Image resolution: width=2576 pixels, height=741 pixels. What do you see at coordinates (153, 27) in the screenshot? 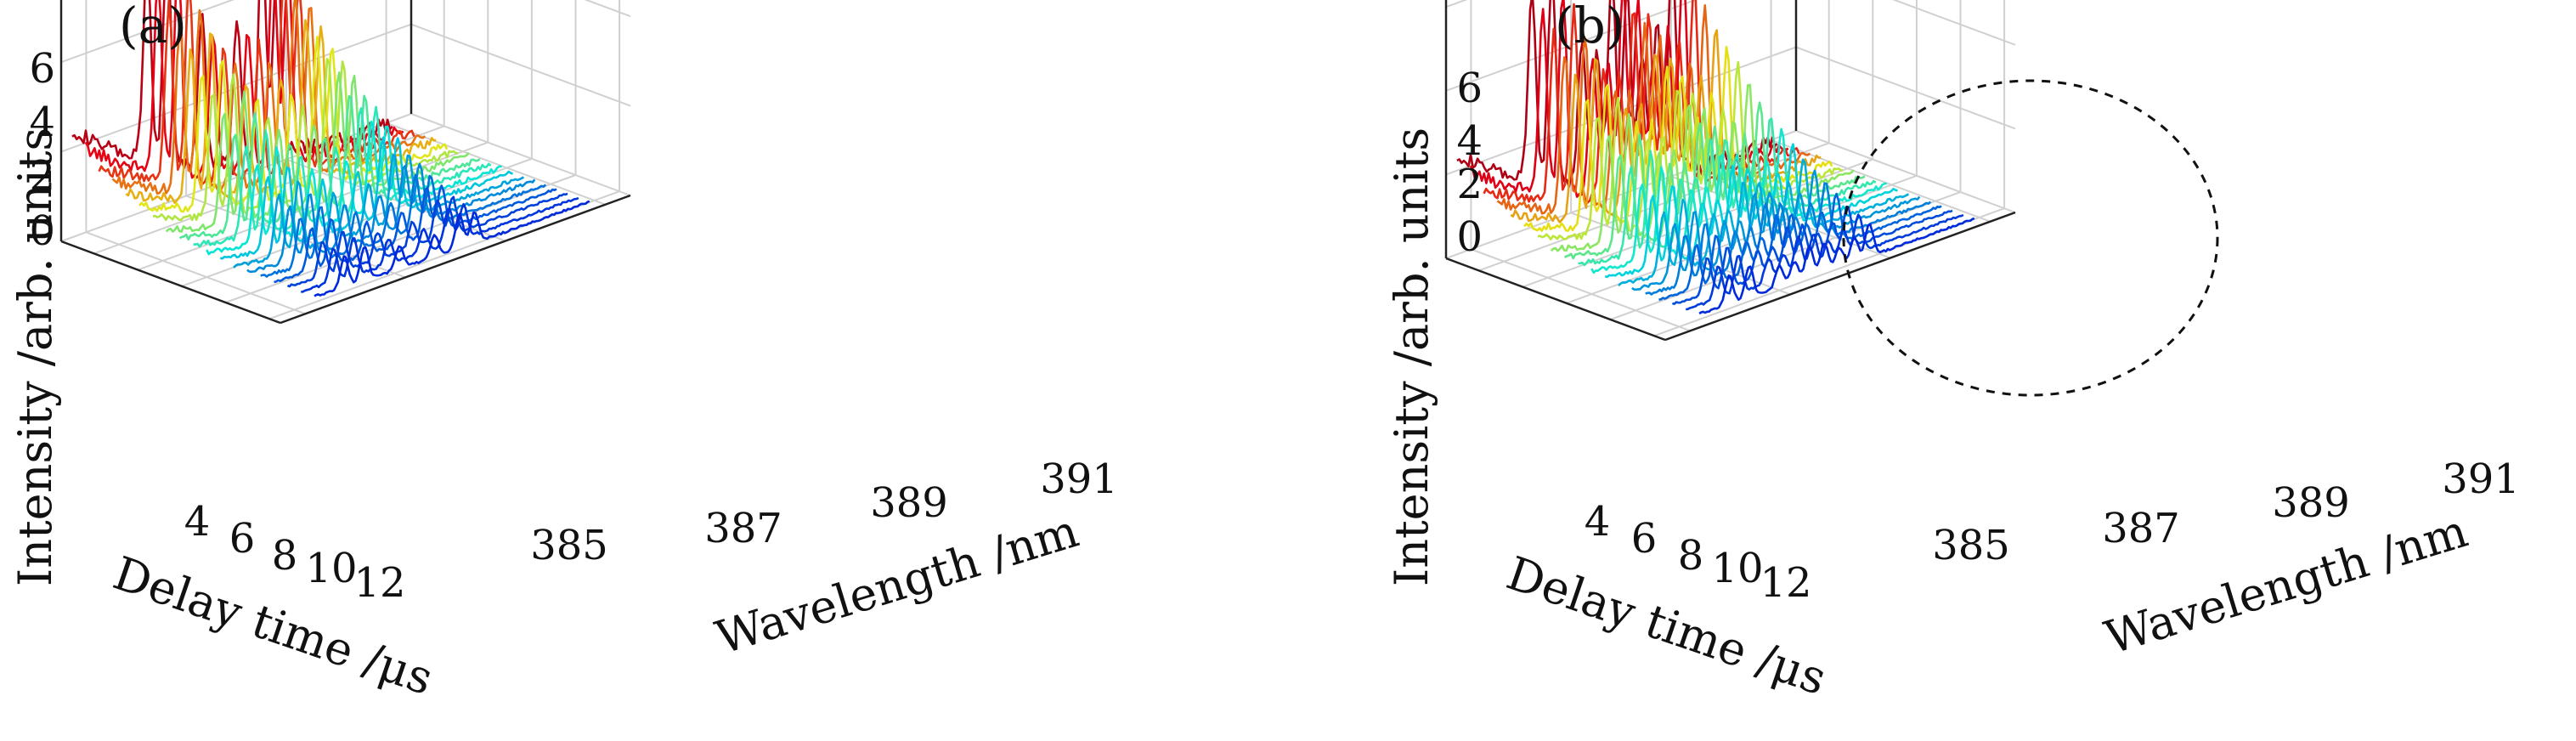
I see `panel-label: (a)` at bounding box center [153, 27].